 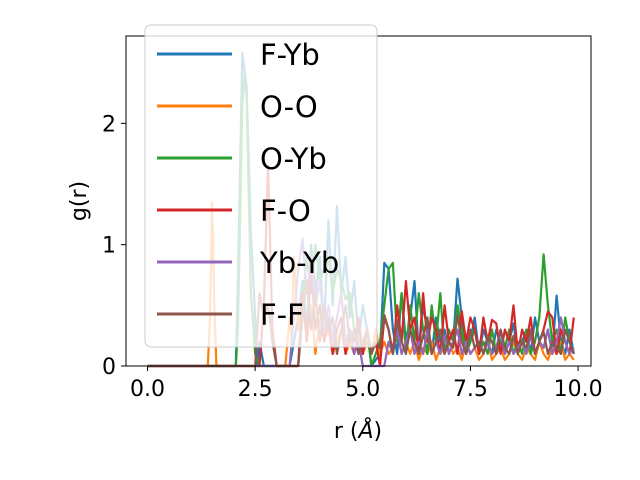 I want to click on legend-label-f-o: F-O, so click(x=285, y=211).